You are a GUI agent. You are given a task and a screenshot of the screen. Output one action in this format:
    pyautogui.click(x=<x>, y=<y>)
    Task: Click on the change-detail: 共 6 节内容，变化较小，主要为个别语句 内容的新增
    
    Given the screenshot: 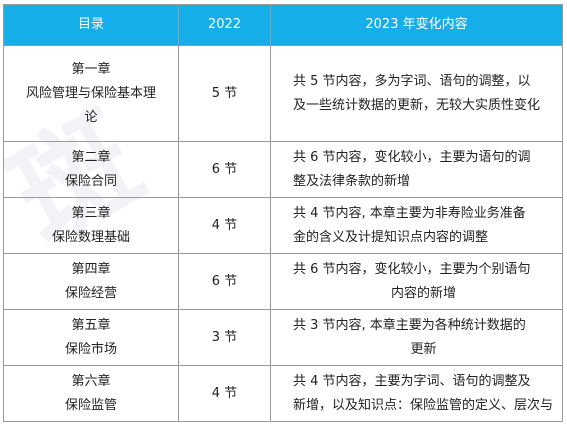 What is the action you would take?
    pyautogui.click(x=416, y=281)
    